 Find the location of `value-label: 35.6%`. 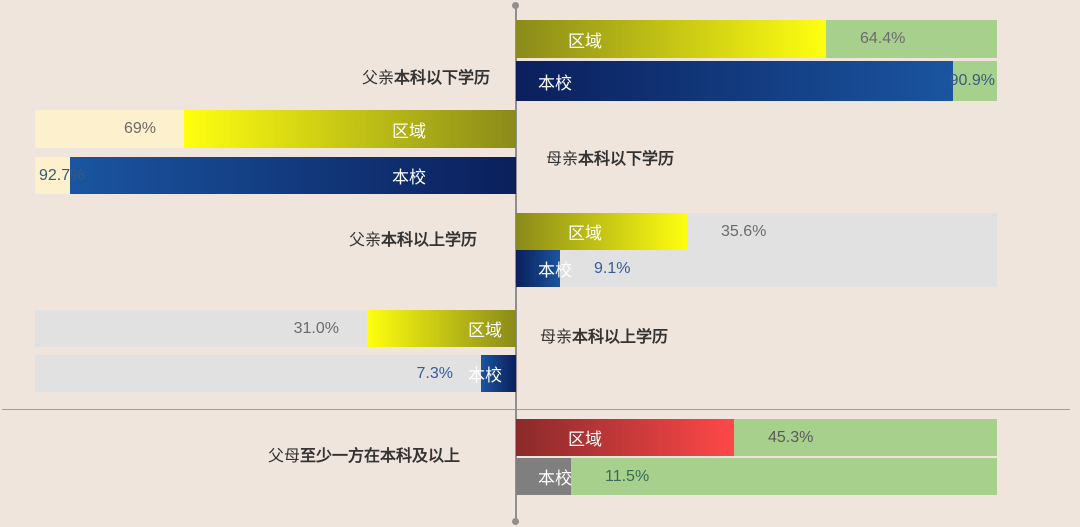

value-label: 35.6% is located at coordinates (744, 231).